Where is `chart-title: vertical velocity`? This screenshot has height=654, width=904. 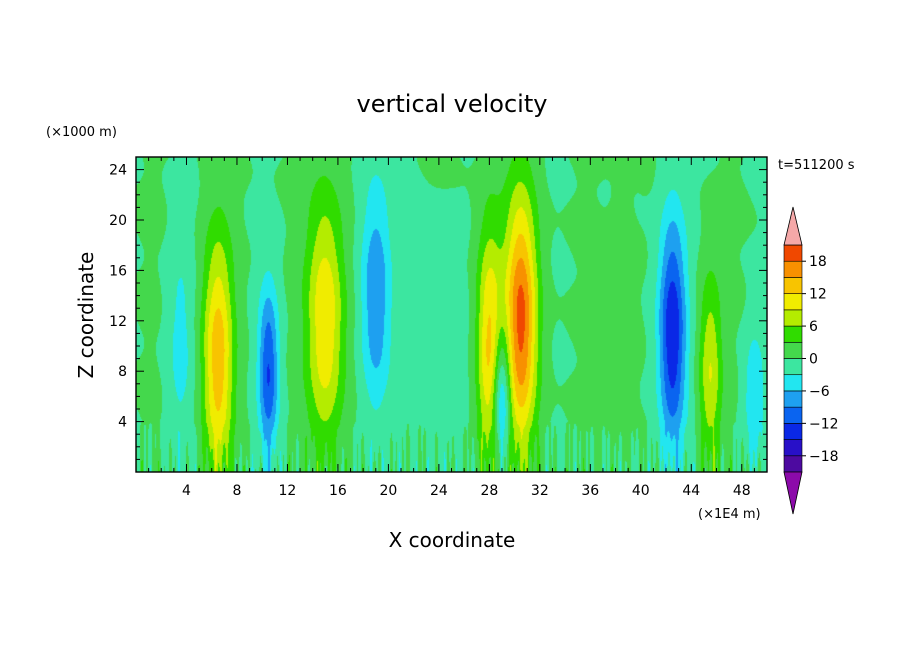 chart-title: vertical velocity is located at coordinates (452, 104).